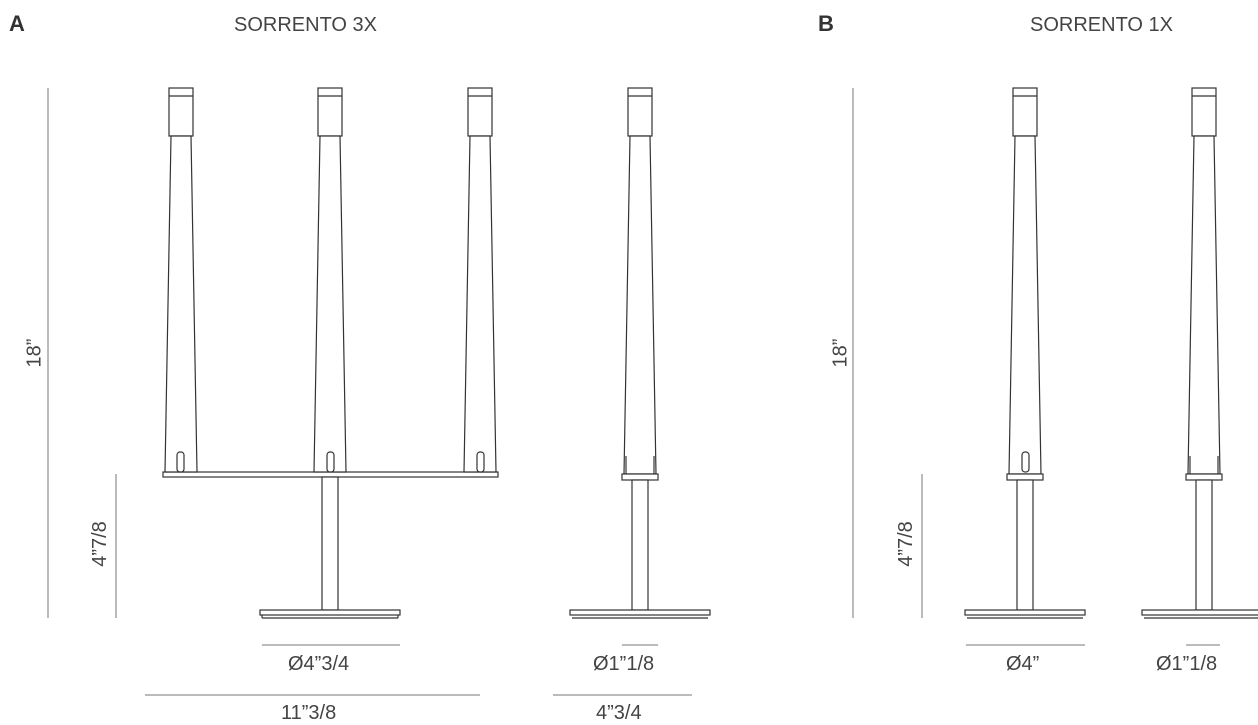  I want to click on height-total-a-label: 18”, so click(34, 353).